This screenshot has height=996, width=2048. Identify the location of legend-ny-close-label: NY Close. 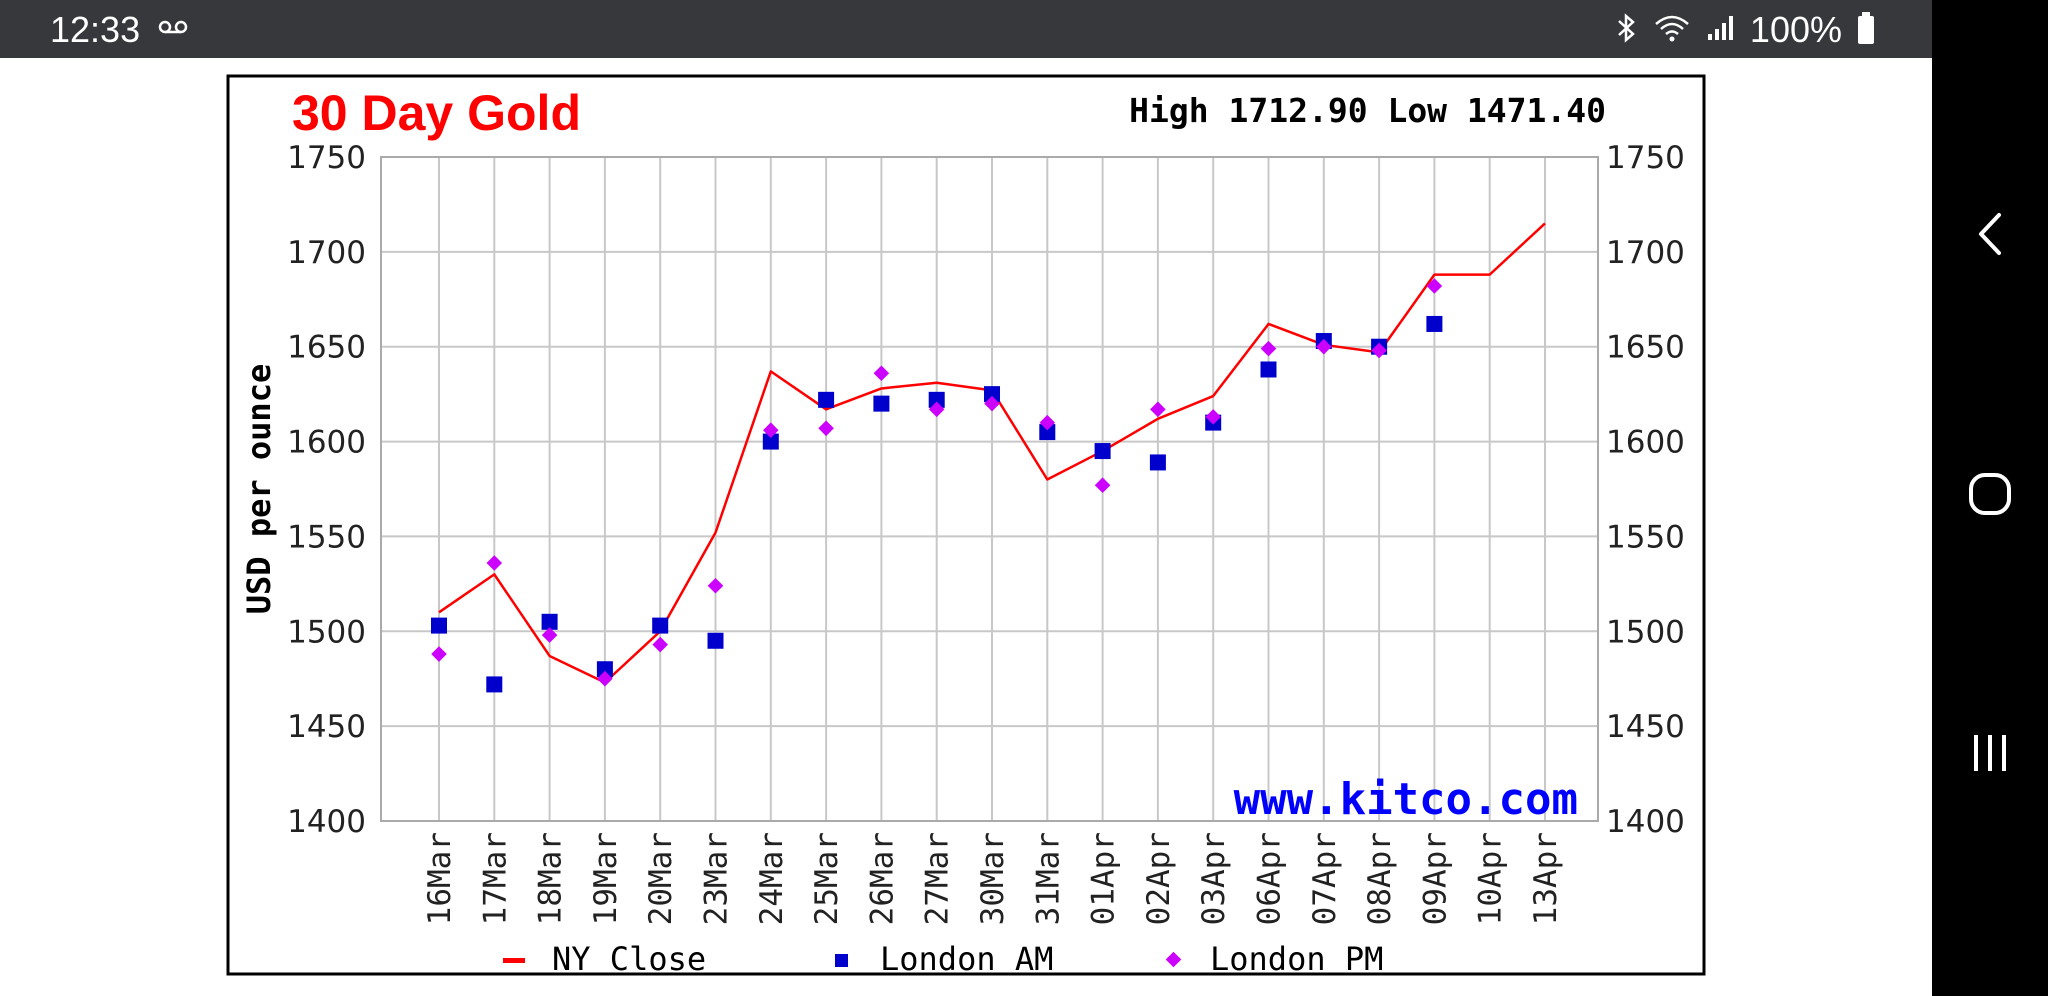
(629, 959).